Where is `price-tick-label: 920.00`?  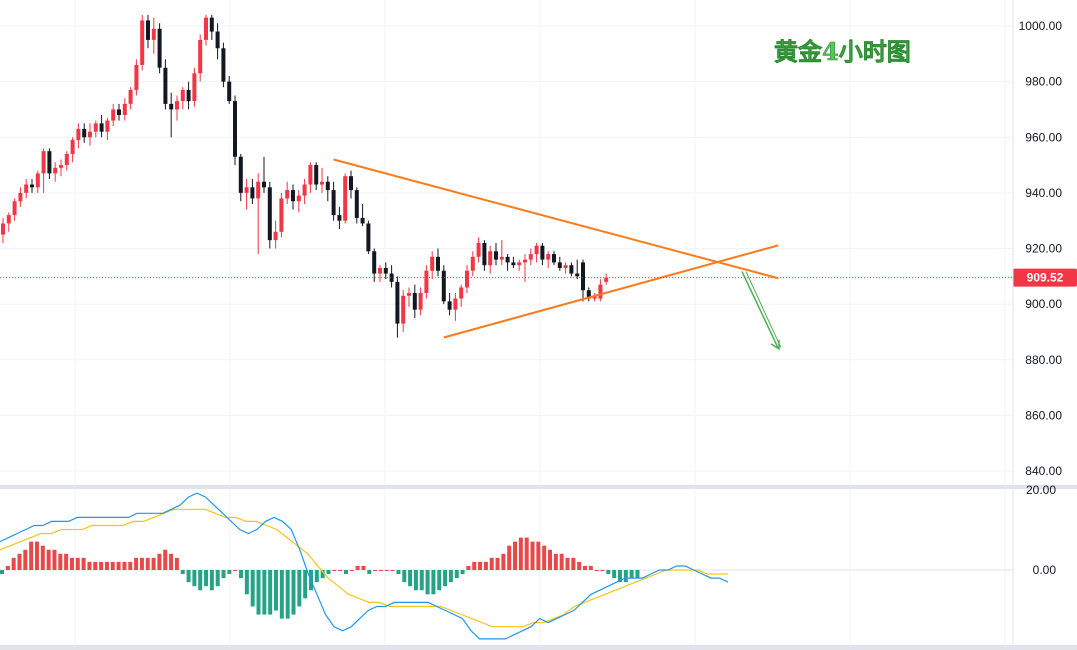 price-tick-label: 920.00 is located at coordinates (1043, 249).